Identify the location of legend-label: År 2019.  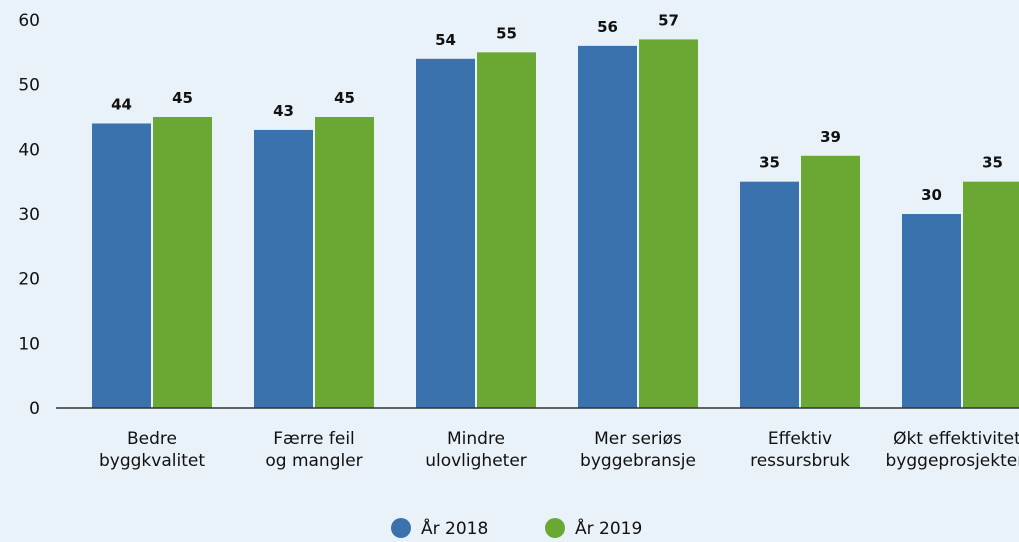
(608, 528).